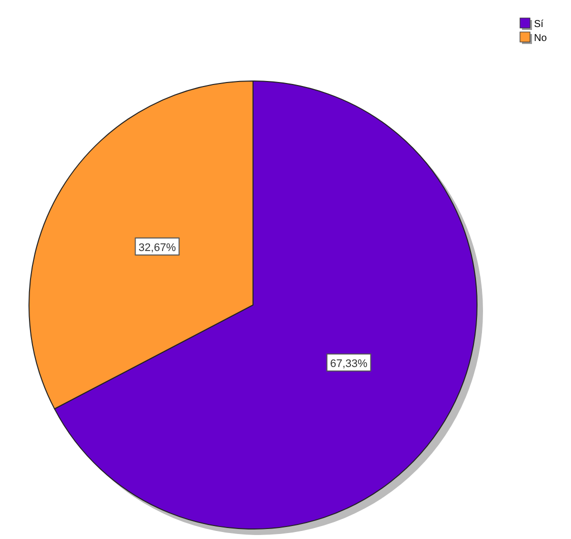  I want to click on legend-label: No, so click(541, 38).